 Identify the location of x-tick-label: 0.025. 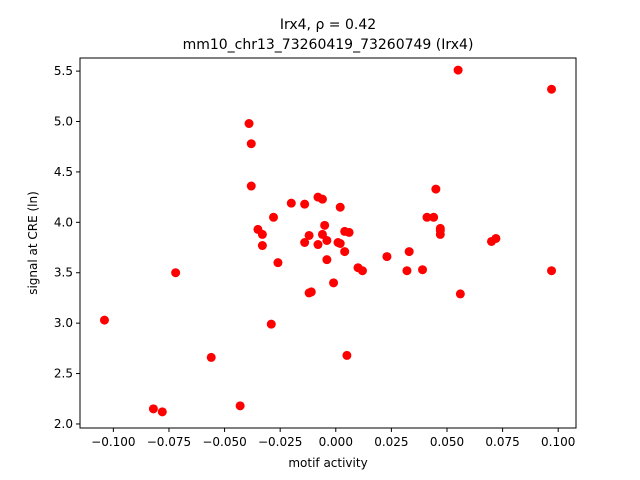
(391, 442).